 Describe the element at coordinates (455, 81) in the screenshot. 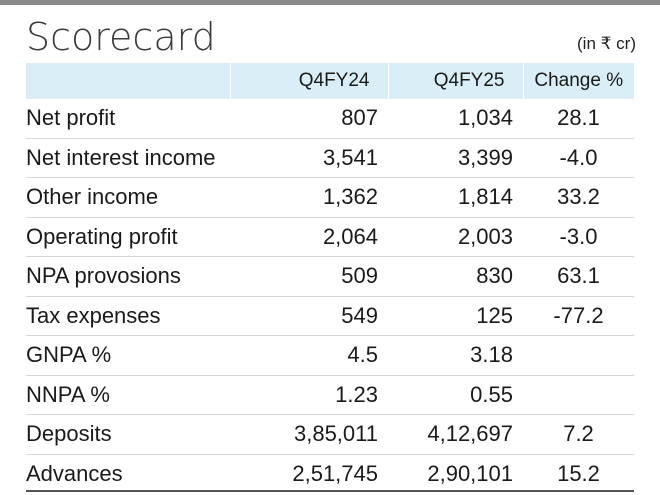

I see `header-cell-q4fy25: Q4FY25` at that location.